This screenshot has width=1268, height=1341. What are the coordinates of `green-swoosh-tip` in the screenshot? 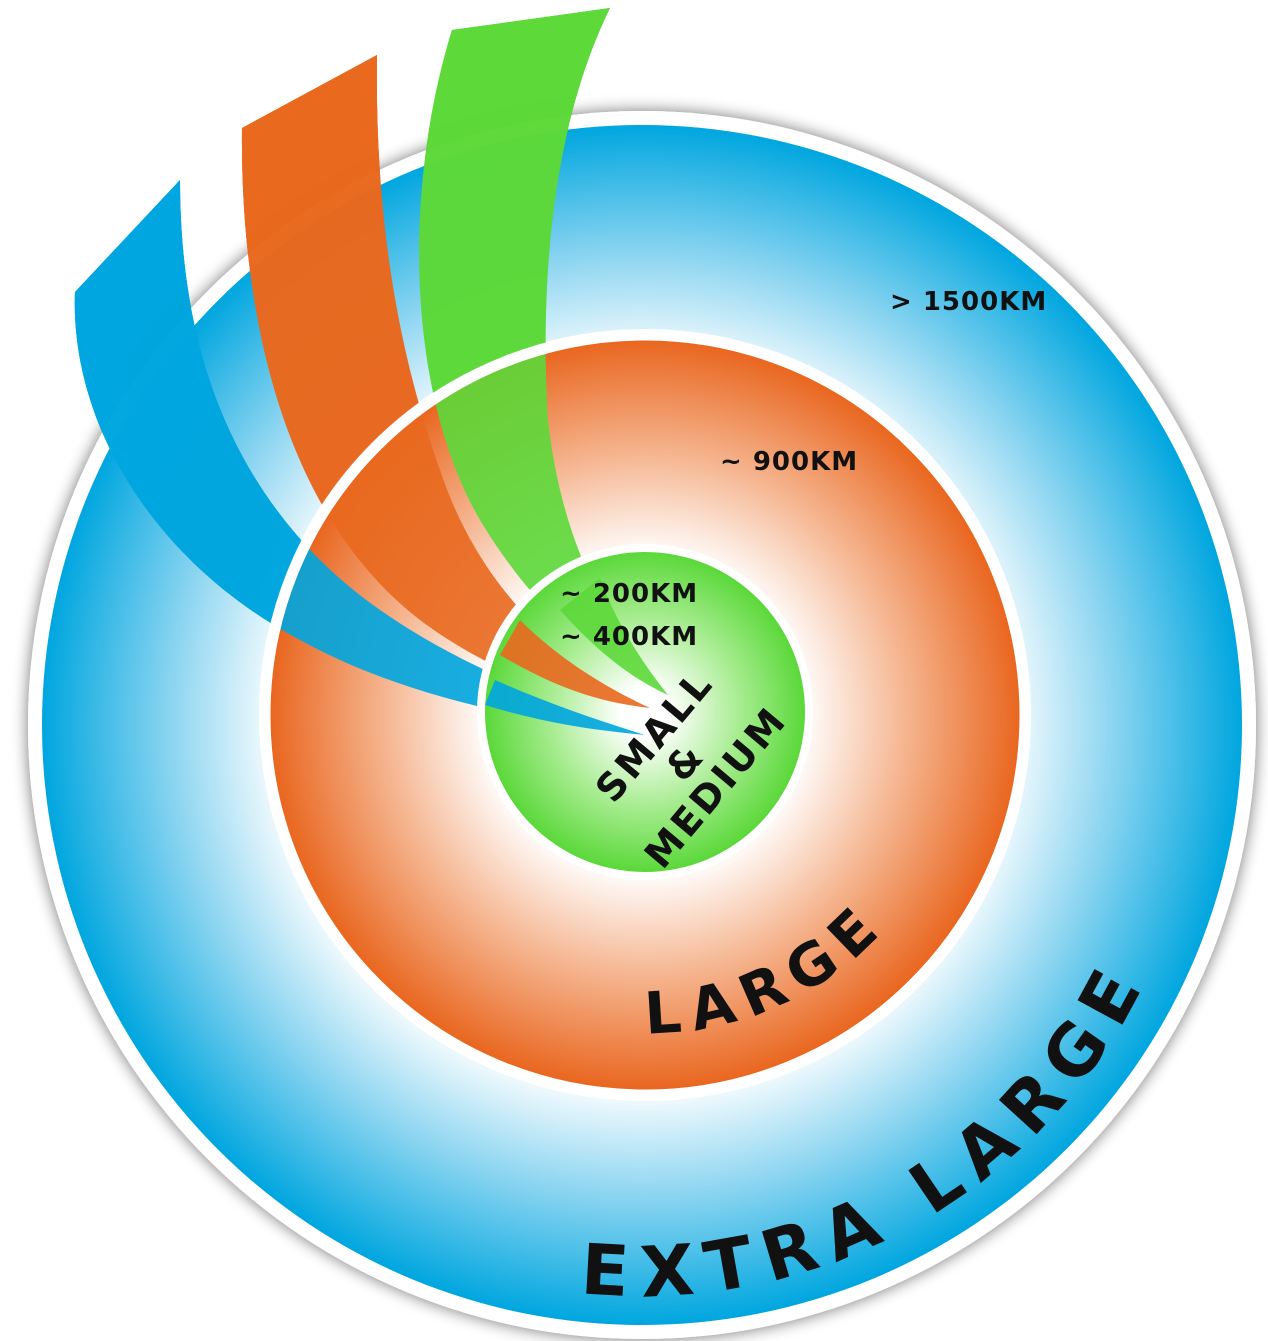 It's located at (614, 636).